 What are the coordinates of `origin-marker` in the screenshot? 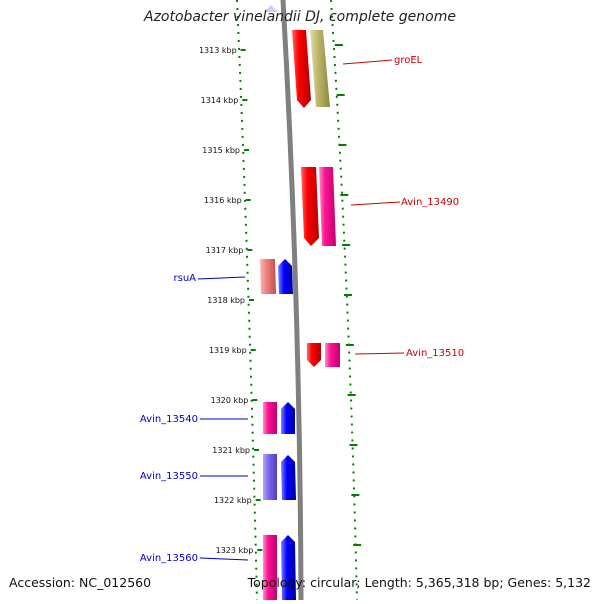 It's located at (271, 8).